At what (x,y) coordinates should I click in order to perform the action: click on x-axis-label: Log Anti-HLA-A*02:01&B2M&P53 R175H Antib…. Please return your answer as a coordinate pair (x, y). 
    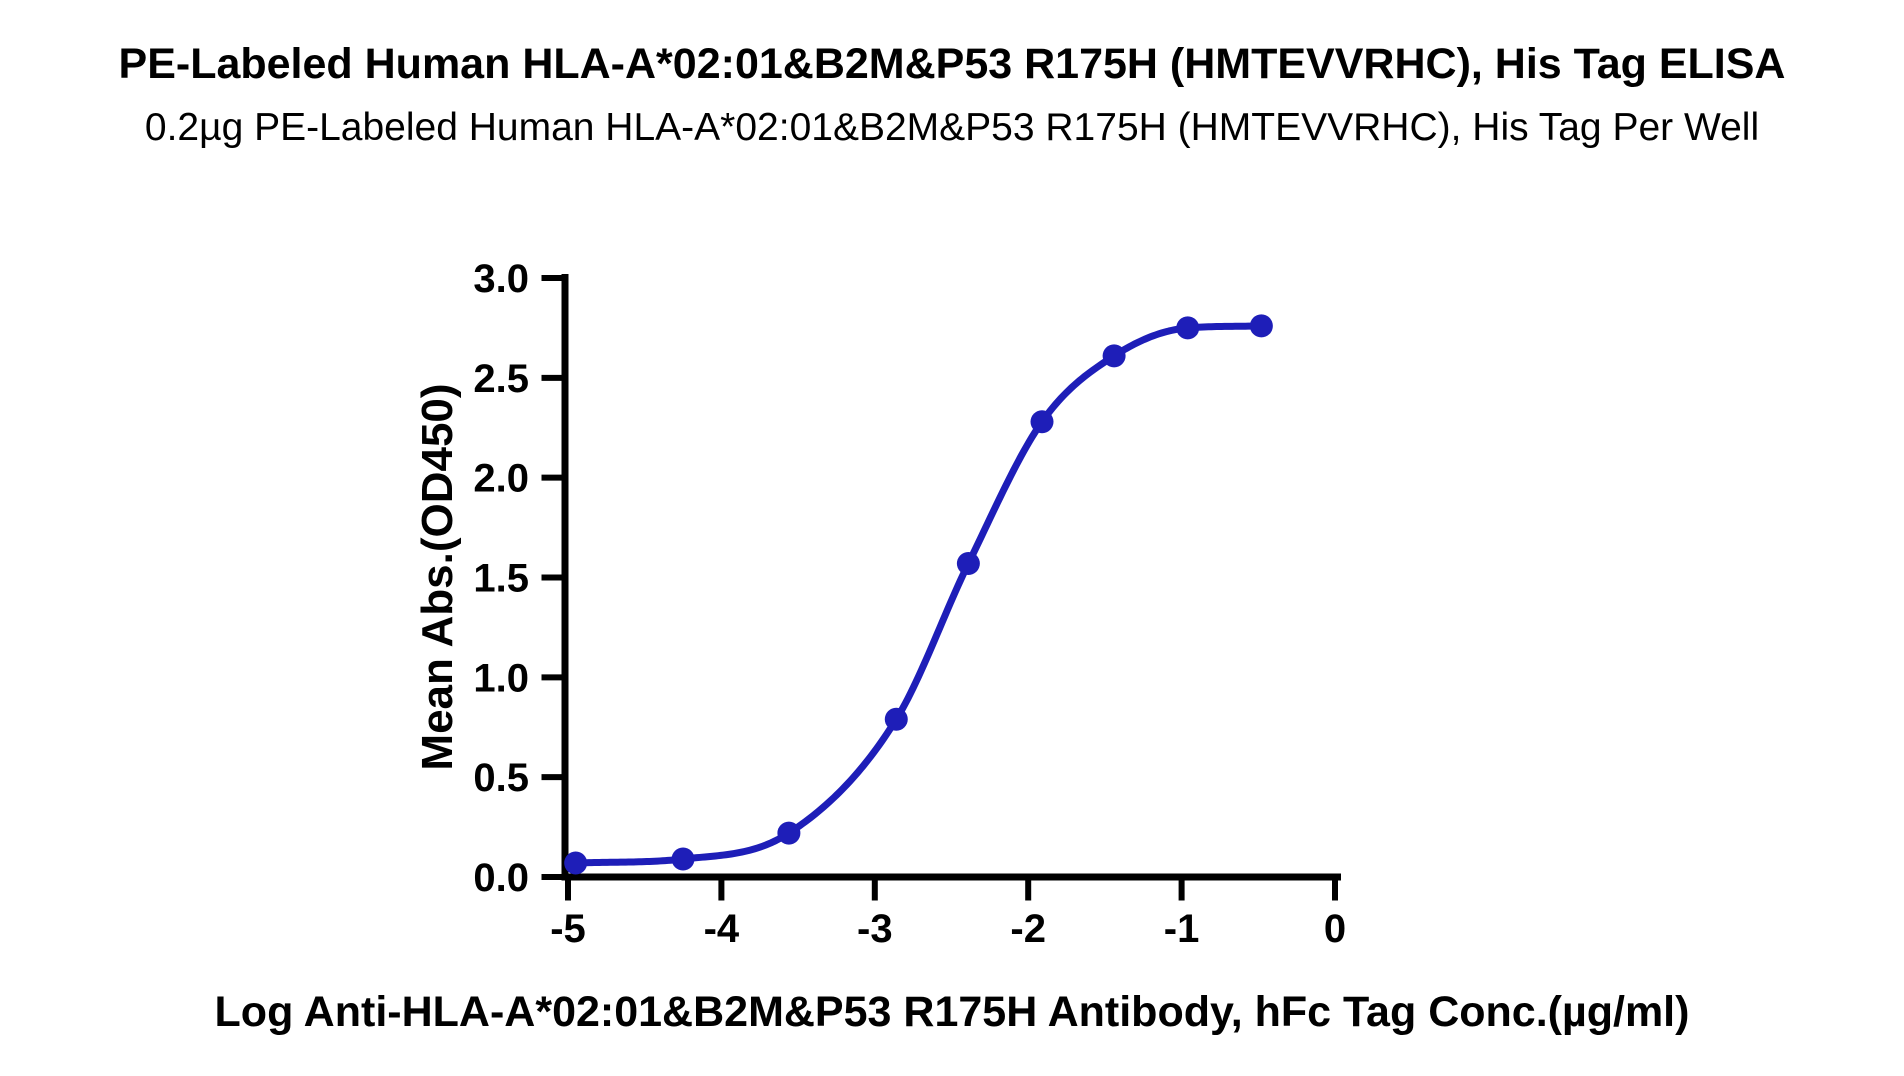
    Looking at the image, I should click on (952, 1012).